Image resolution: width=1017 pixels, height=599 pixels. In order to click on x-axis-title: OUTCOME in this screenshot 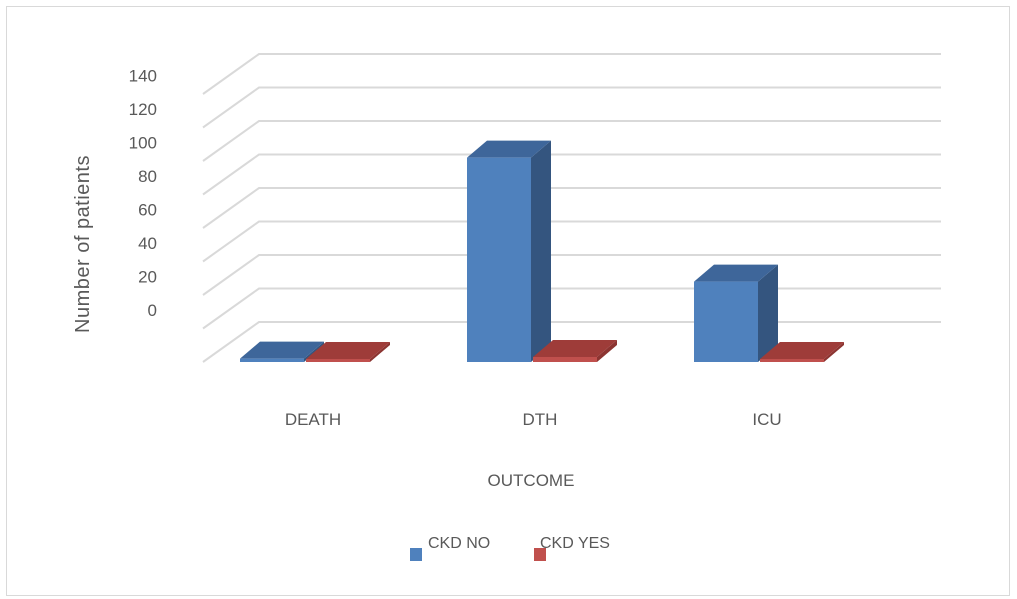, I will do `click(531, 480)`.